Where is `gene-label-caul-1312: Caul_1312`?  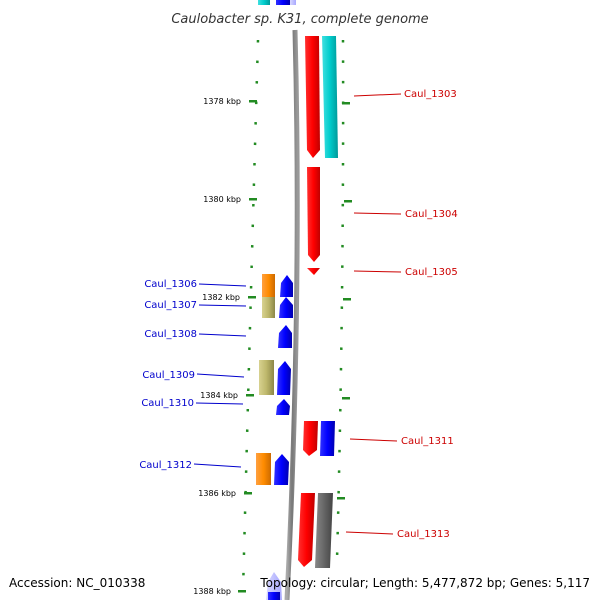
gene-label-caul-1312: Caul_1312 is located at coordinates (165, 465).